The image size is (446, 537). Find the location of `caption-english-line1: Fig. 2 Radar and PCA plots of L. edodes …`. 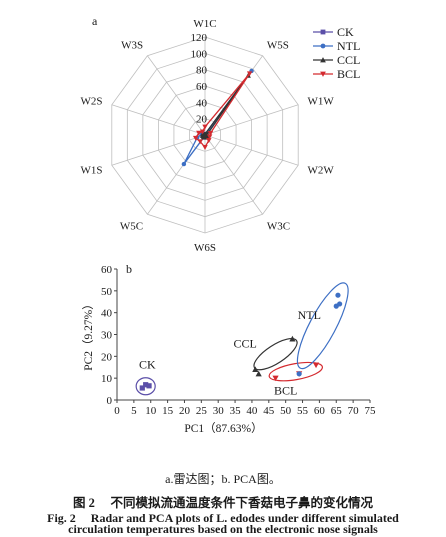

caption-english-line1: Fig. 2 Radar and PCA plots of L. edodes … is located at coordinates (223, 518).